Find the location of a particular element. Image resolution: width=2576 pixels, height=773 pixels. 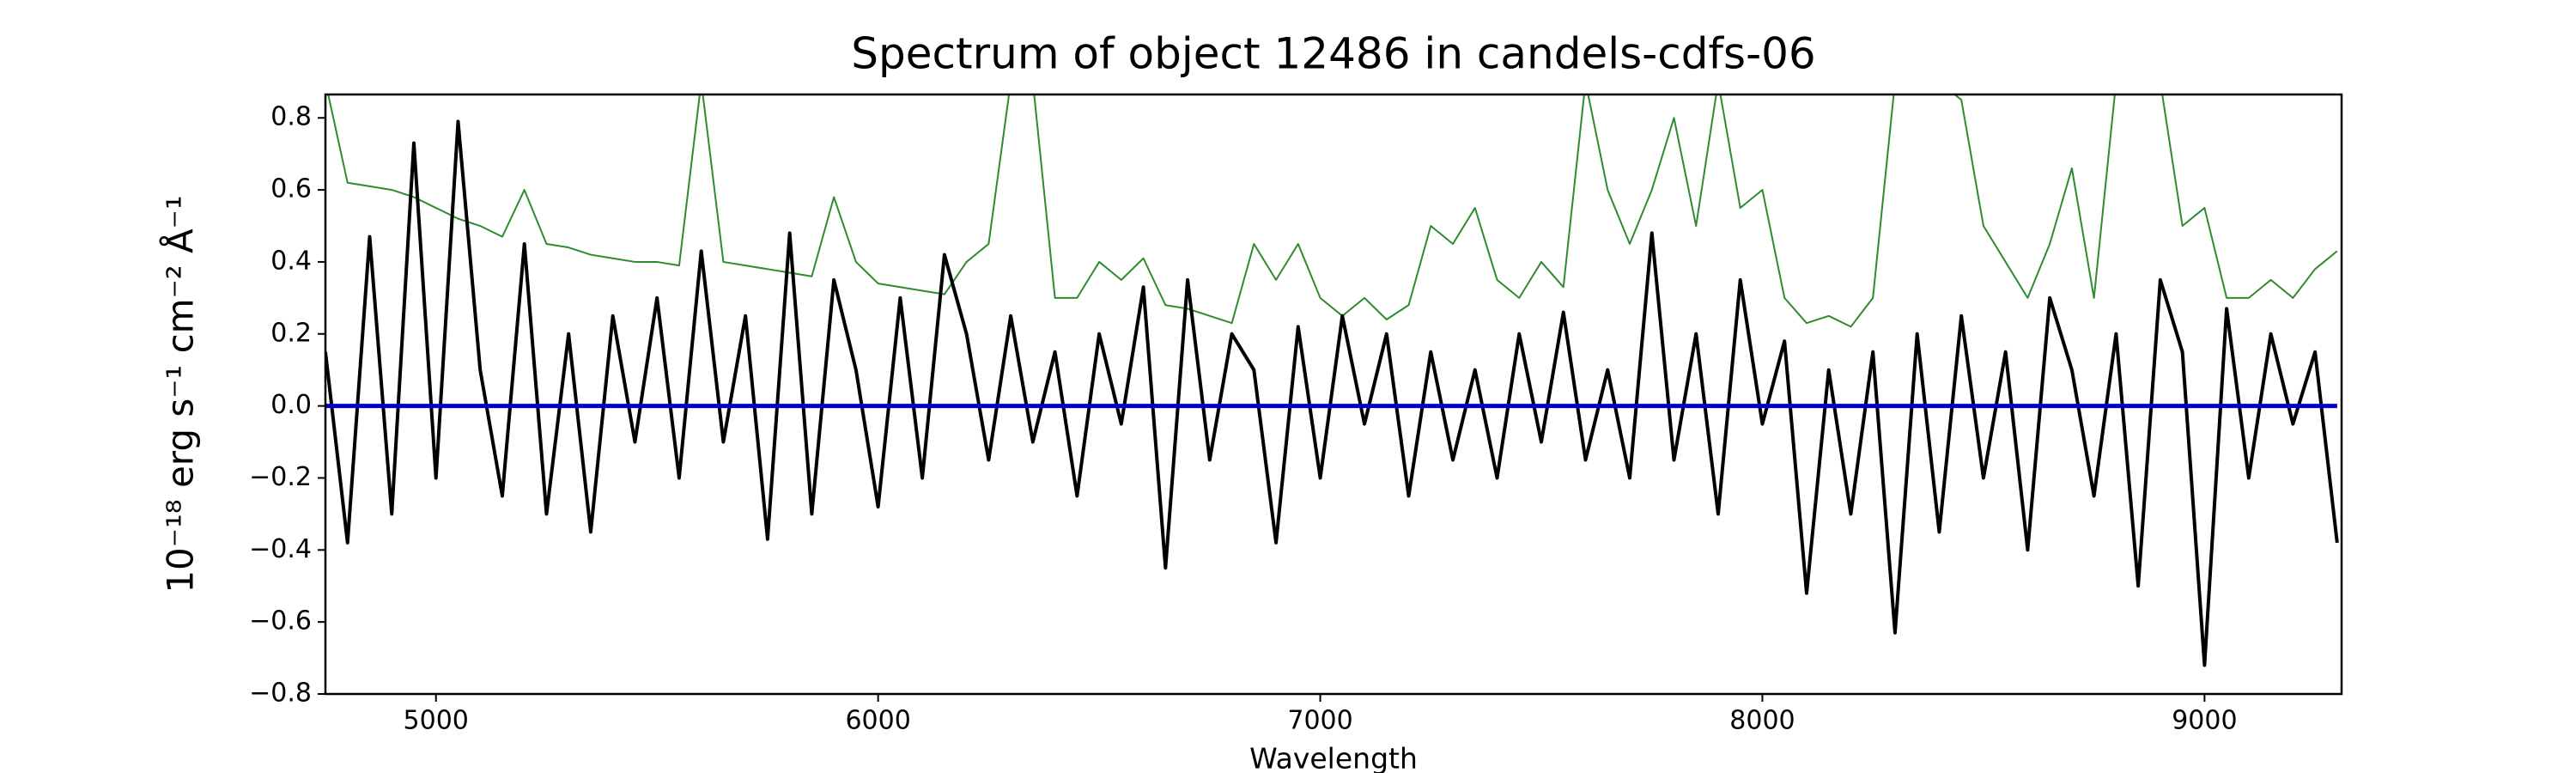

x-axis-label: Wavelength is located at coordinates (1334, 757).